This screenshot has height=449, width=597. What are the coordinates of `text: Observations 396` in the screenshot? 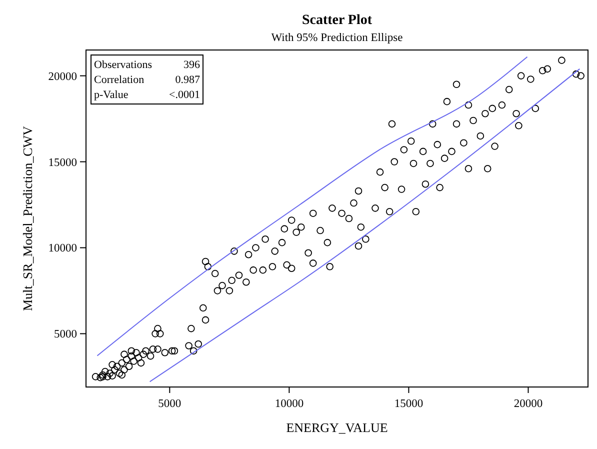 It's located at (147, 65).